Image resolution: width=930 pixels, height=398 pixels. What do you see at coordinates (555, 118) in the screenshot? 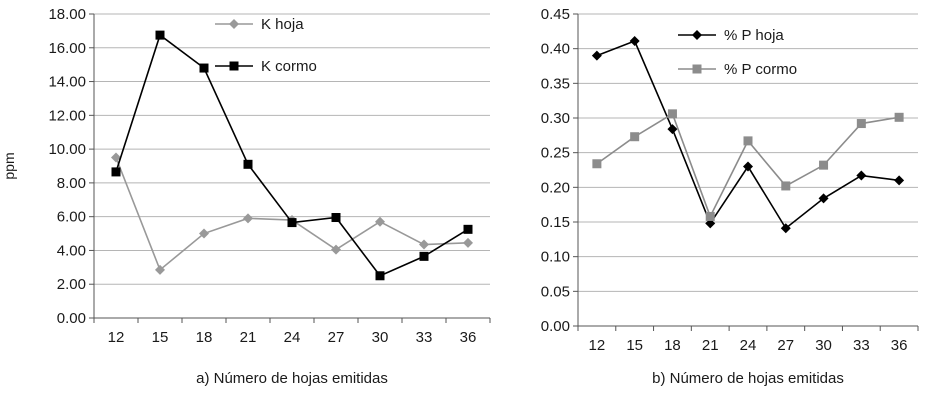
I see `y-tick-label: 0.30` at bounding box center [555, 118].